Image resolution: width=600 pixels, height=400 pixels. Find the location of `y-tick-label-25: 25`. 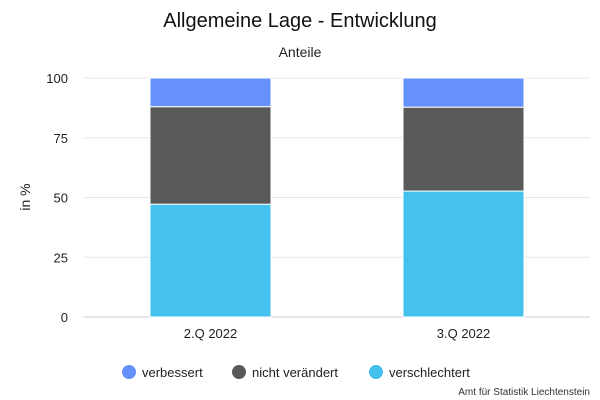

y-tick-label-25: 25 is located at coordinates (61, 257).